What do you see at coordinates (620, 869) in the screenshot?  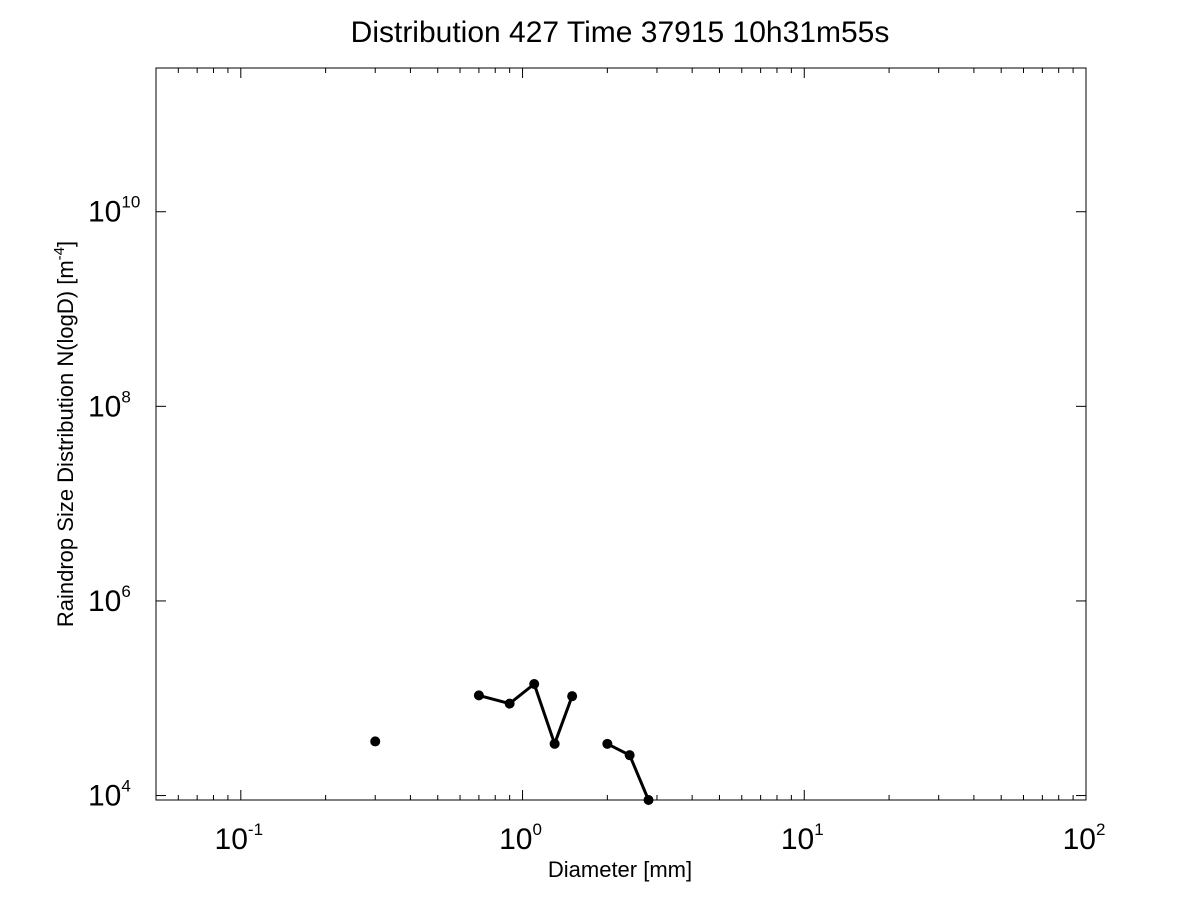 I see `x-axis-label: Diameter [mm]` at bounding box center [620, 869].